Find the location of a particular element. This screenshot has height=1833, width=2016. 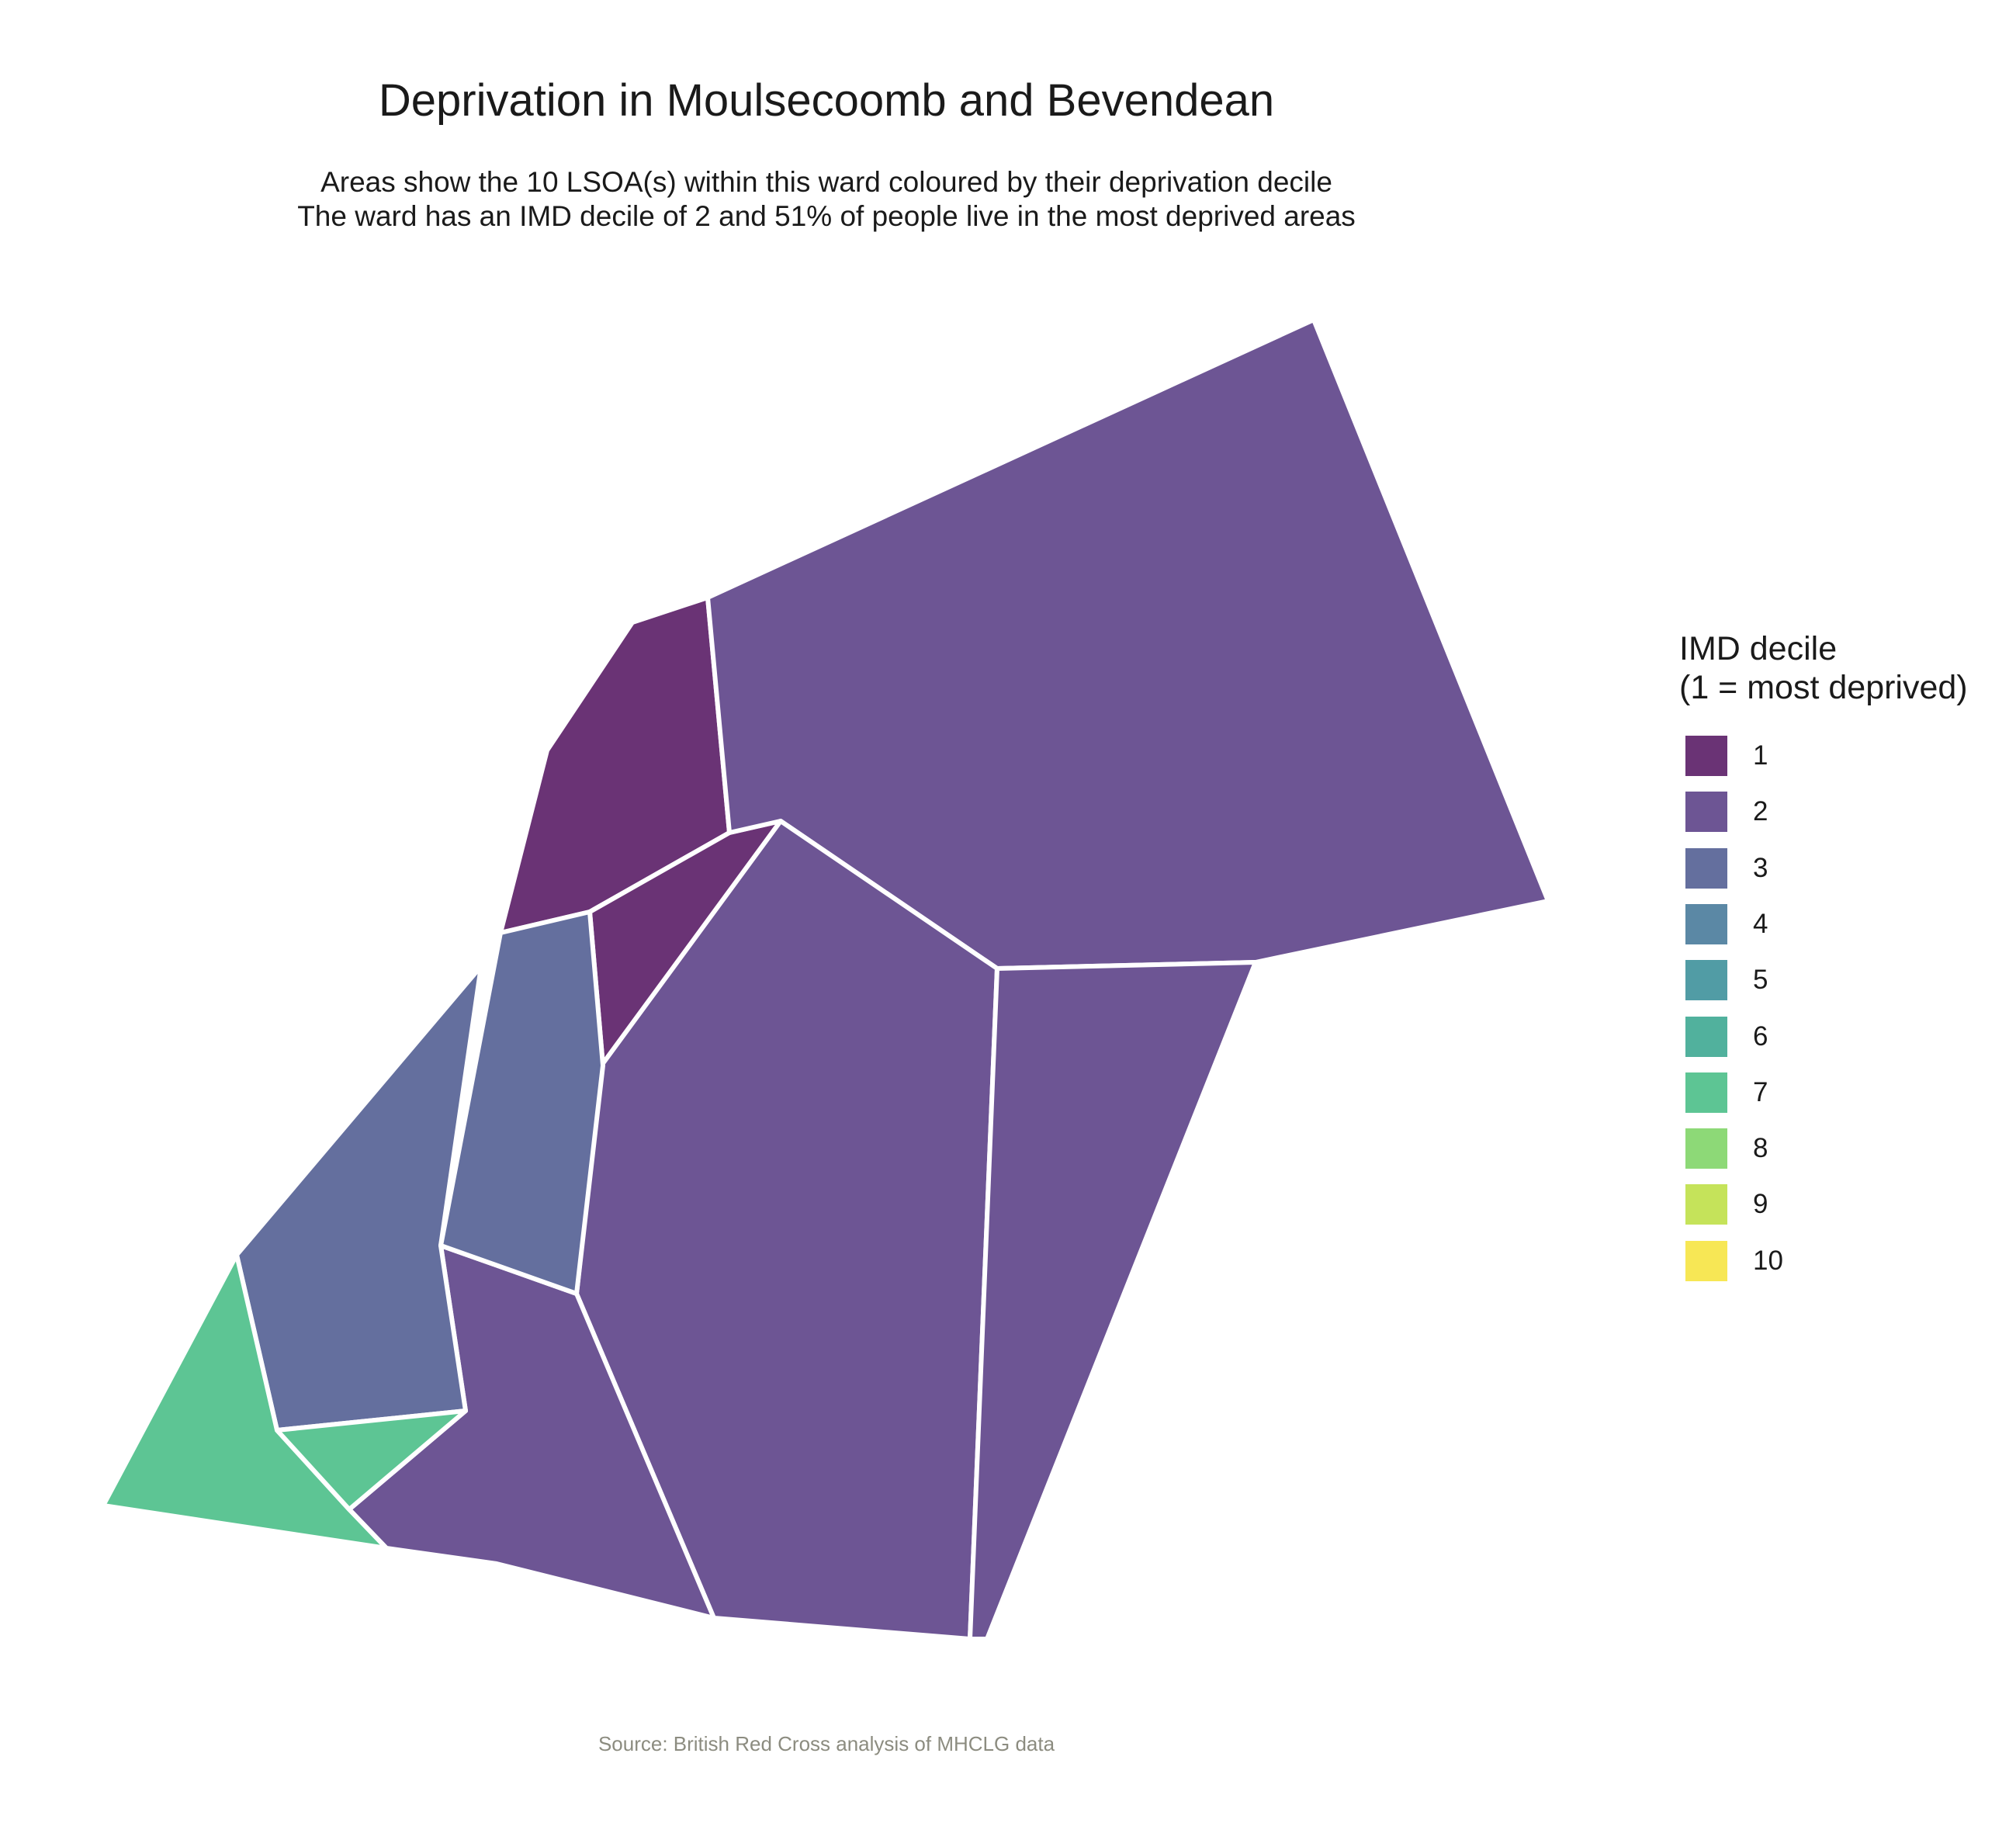

legend-label: 6 is located at coordinates (1761, 1036).